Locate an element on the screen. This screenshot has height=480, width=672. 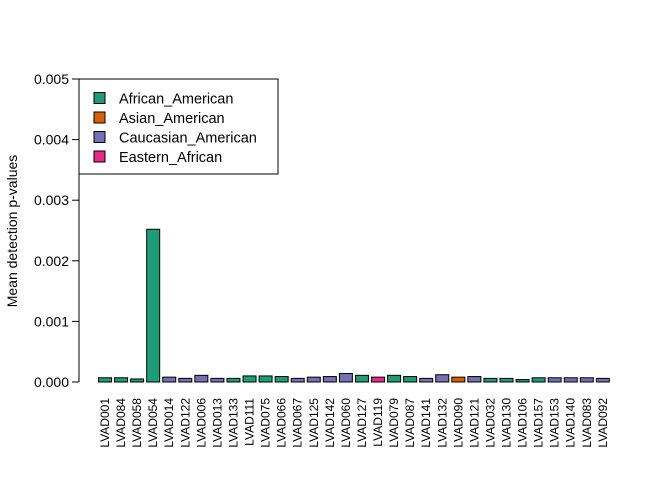
x-tick-label: LVAD079 is located at coordinates (394, 423).